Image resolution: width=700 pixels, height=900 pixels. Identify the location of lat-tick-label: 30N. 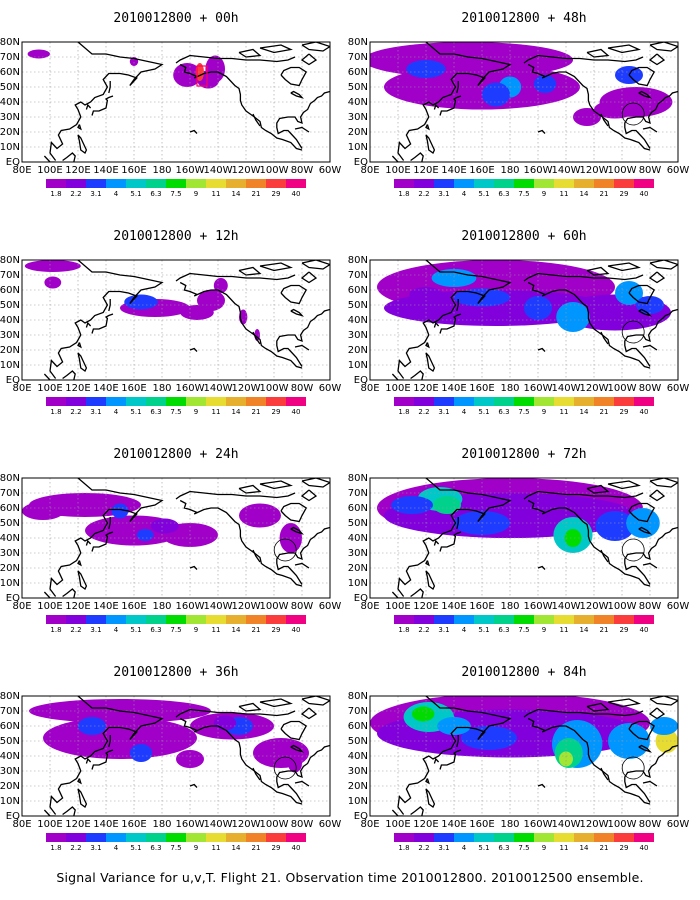
(358, 771).